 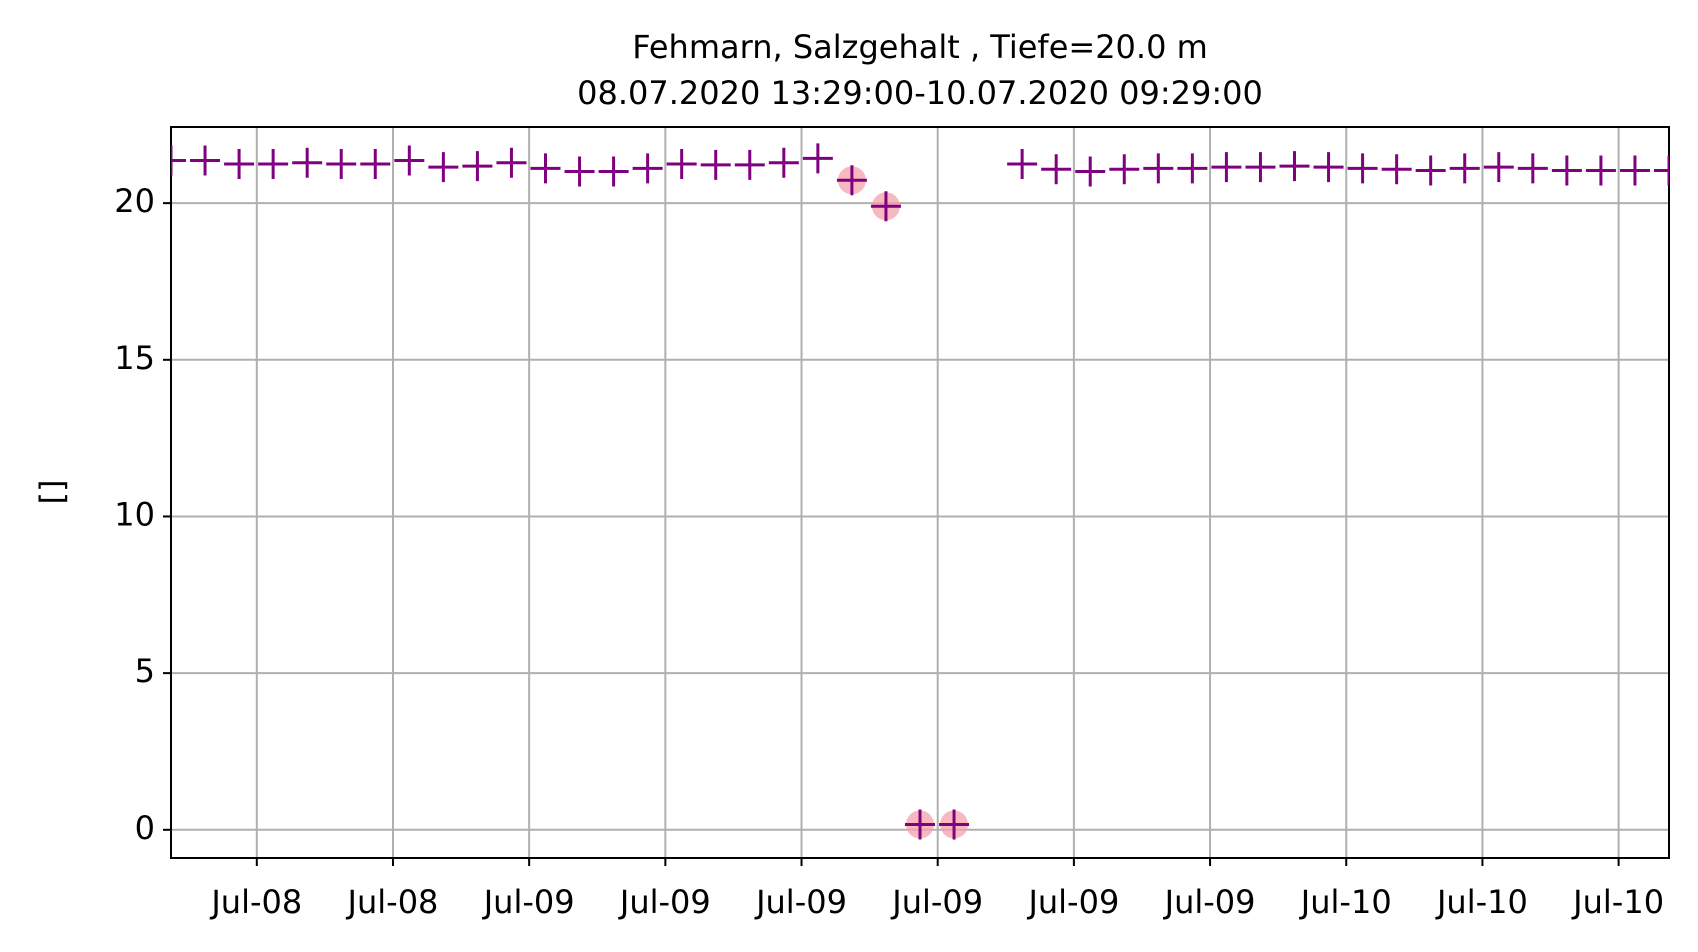 What do you see at coordinates (145, 828) in the screenshot?
I see `y-tick-label: 0` at bounding box center [145, 828].